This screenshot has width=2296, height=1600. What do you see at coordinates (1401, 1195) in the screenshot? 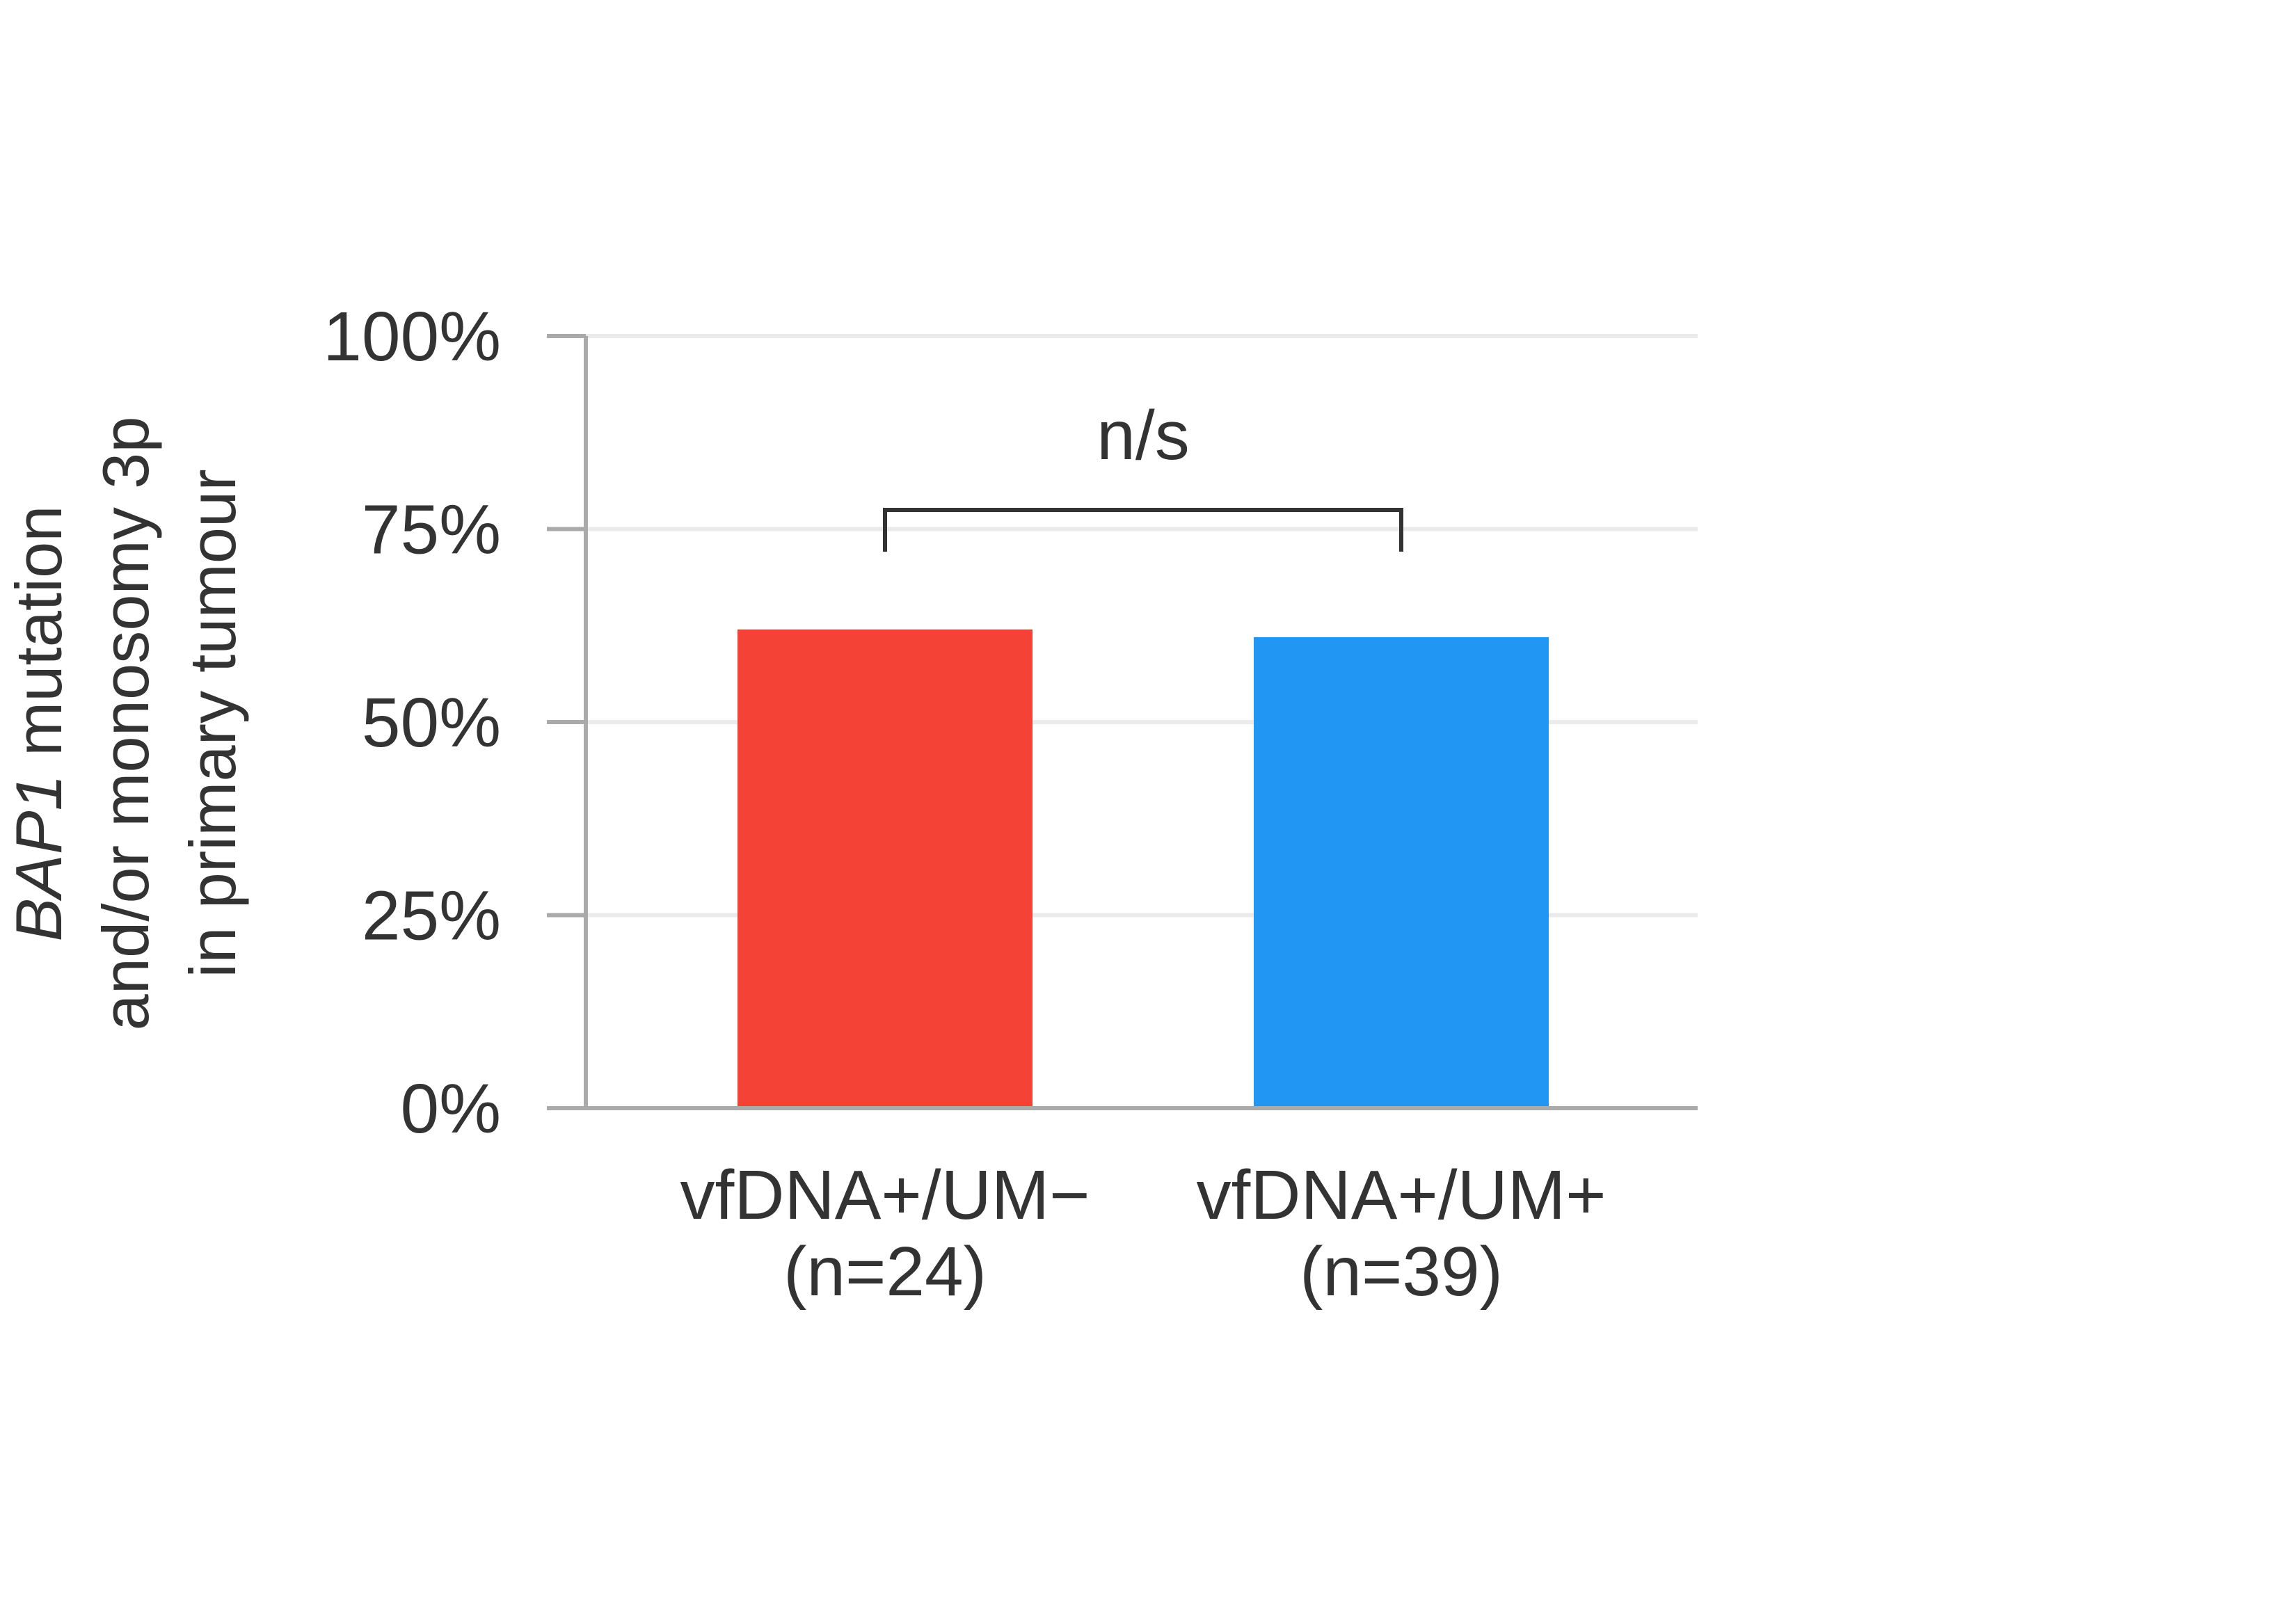
I see `category-label: vfDNA+/UM+` at bounding box center [1401, 1195].